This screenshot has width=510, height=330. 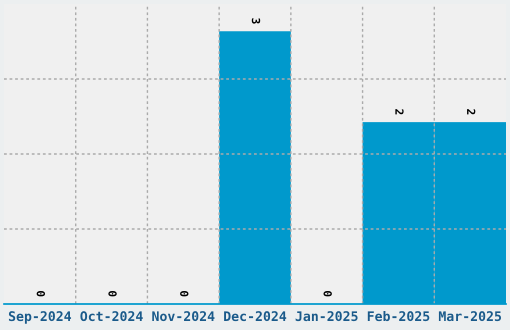 I want to click on x-tick-label: Sep-2024, so click(x=40, y=317).